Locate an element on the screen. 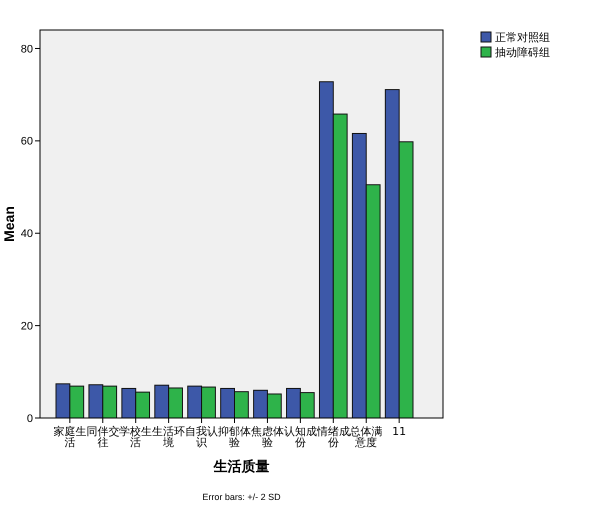 The height and width of the screenshot is (520, 595). x-tick-label: 11 is located at coordinates (399, 431).